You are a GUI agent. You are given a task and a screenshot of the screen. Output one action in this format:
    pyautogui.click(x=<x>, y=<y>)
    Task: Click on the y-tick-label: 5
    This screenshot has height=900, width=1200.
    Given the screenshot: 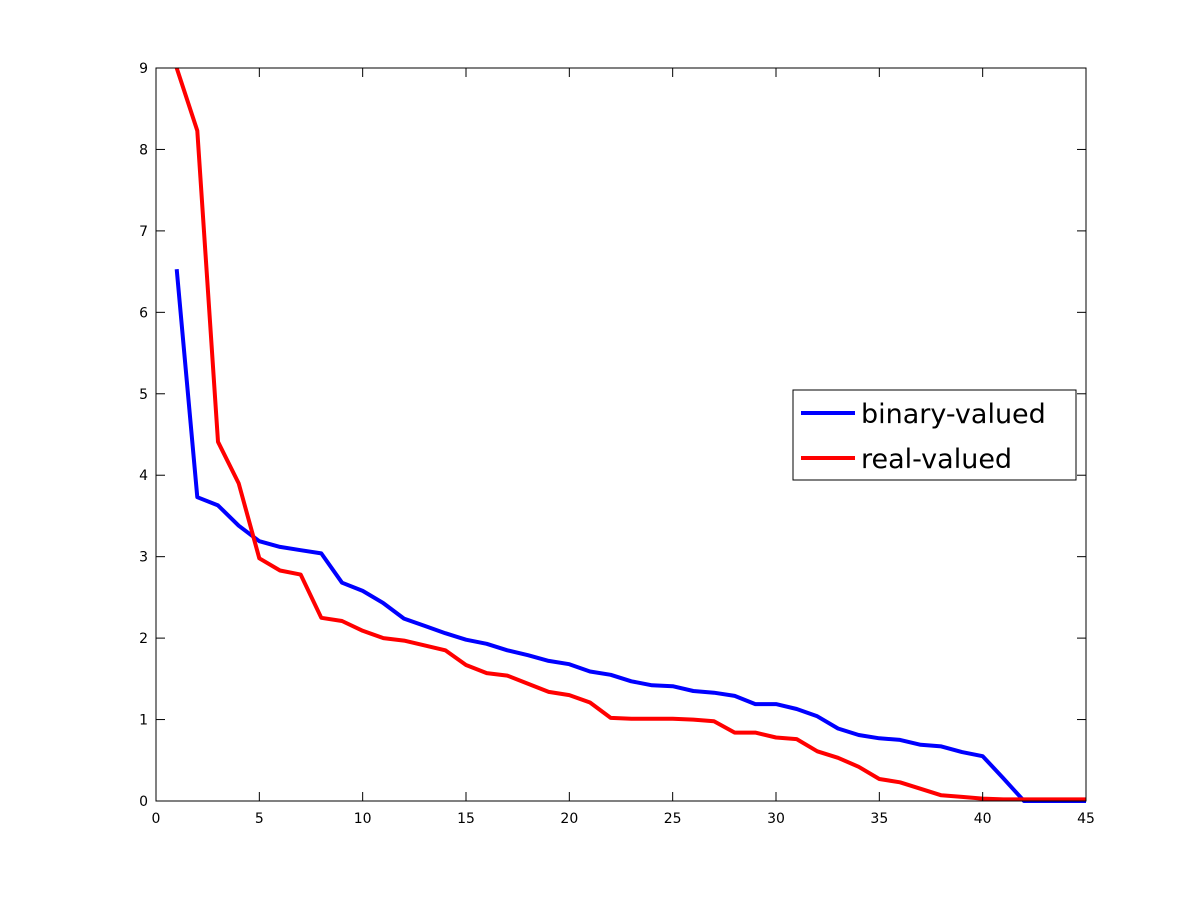 What is the action you would take?
    pyautogui.click(x=143, y=395)
    